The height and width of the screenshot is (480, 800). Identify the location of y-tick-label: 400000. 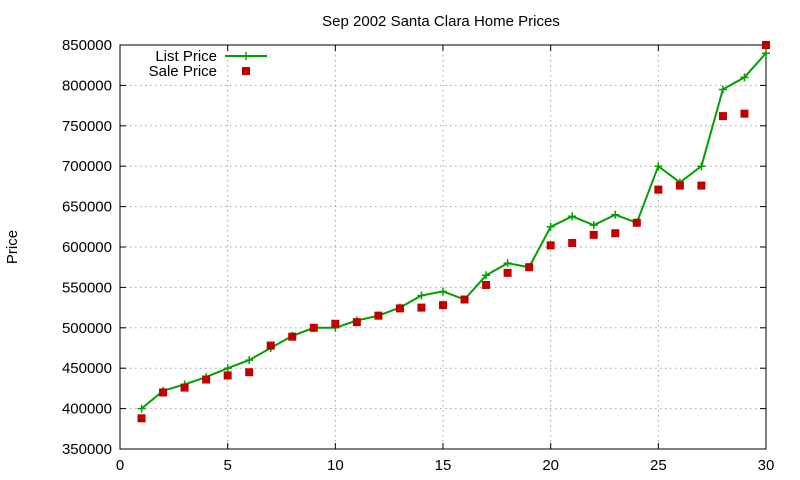
(87, 409).